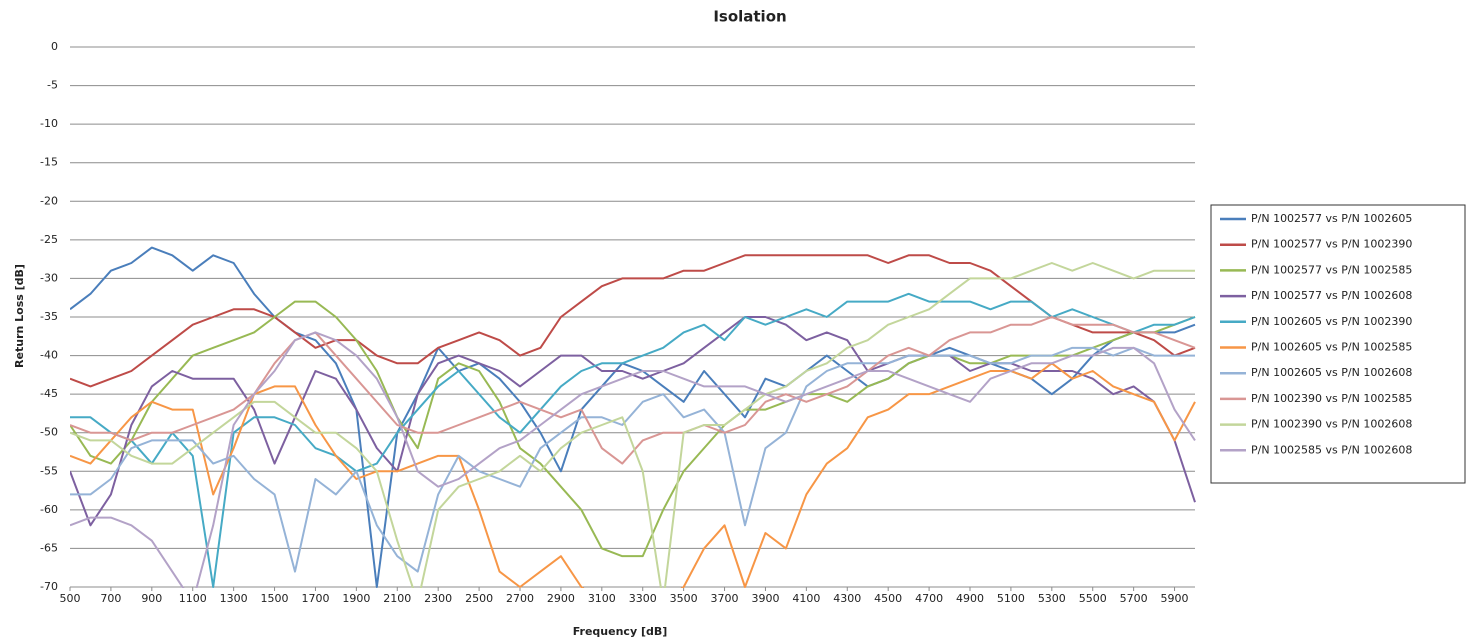 Image resolution: width=1470 pixels, height=641 pixels. What do you see at coordinates (1331, 372) in the screenshot?
I see `legend-label: P/N 1002605 vs P/N 1002608` at bounding box center [1331, 372].